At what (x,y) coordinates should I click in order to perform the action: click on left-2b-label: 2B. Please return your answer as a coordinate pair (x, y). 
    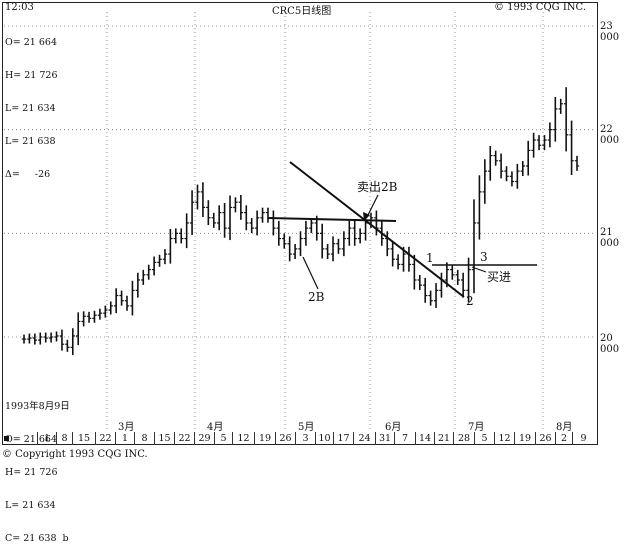
    Looking at the image, I should click on (316, 297).